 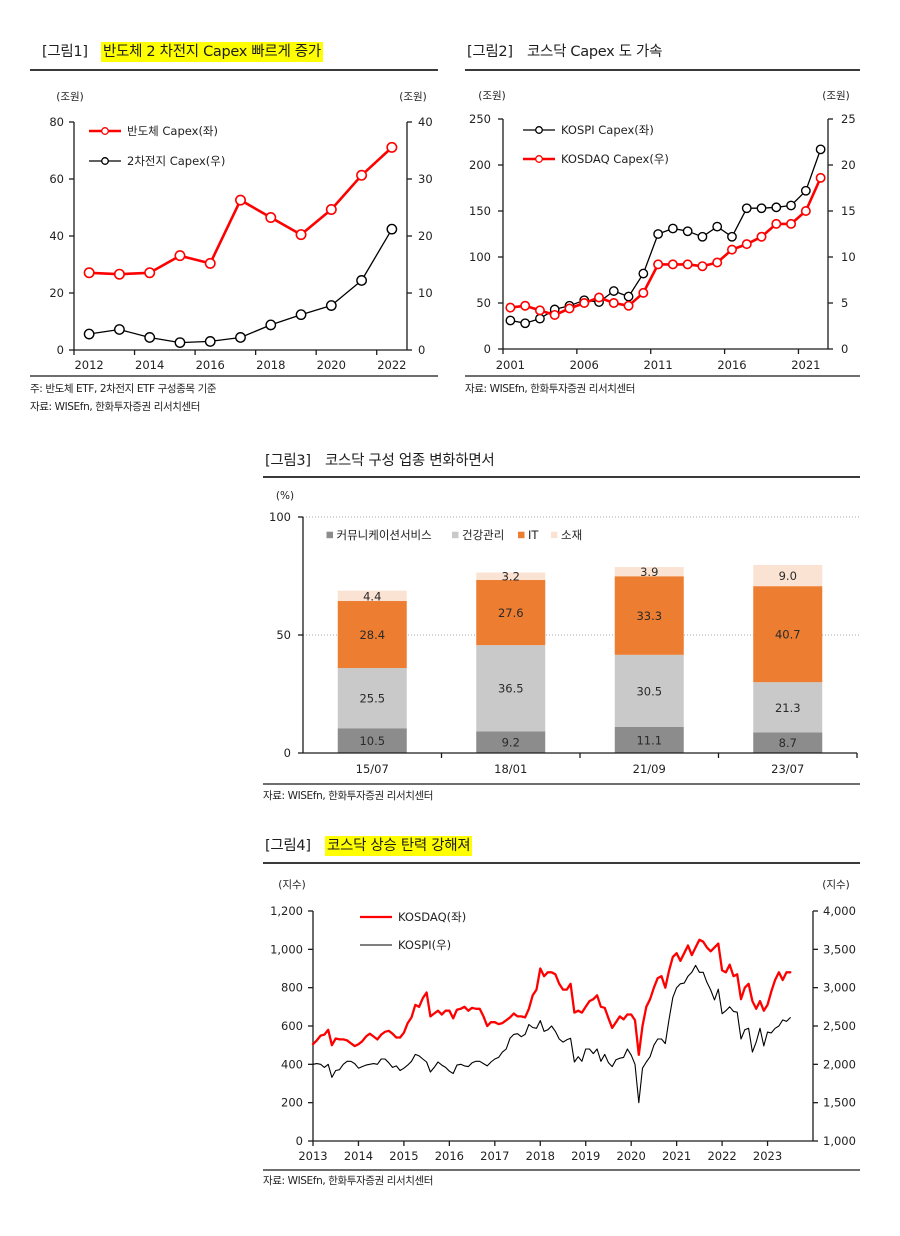 What do you see at coordinates (731, 365) in the screenshot?
I see `x-axis-tick-label: 2016` at bounding box center [731, 365].